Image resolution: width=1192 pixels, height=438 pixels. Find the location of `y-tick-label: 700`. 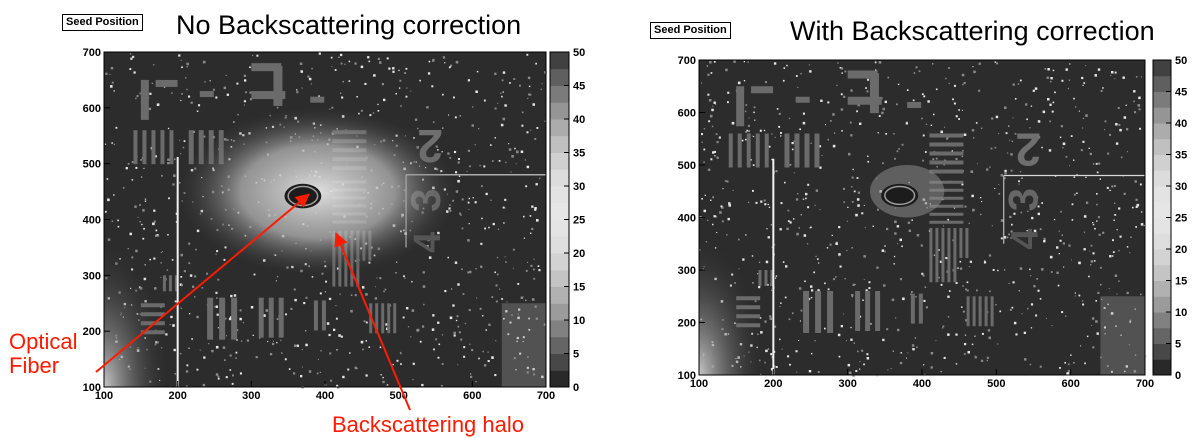

y-tick-label: 700 is located at coordinates (687, 61).